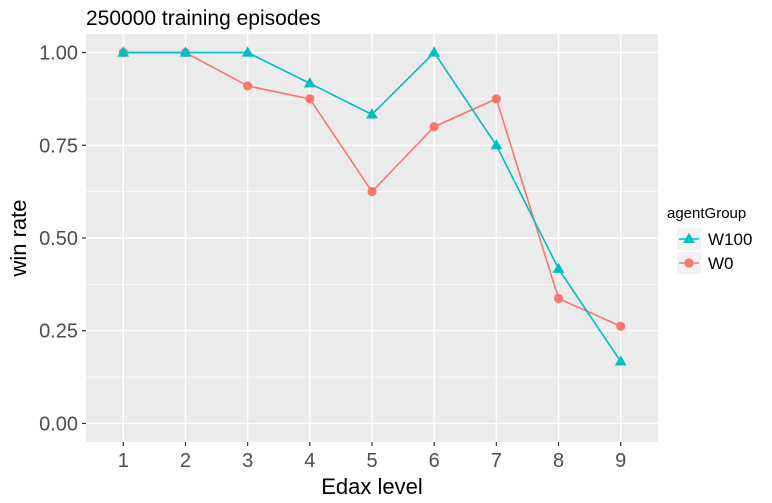 This screenshot has height=503, width=772. Describe the element at coordinates (721, 263) in the screenshot. I see `legend-label: W0` at that location.